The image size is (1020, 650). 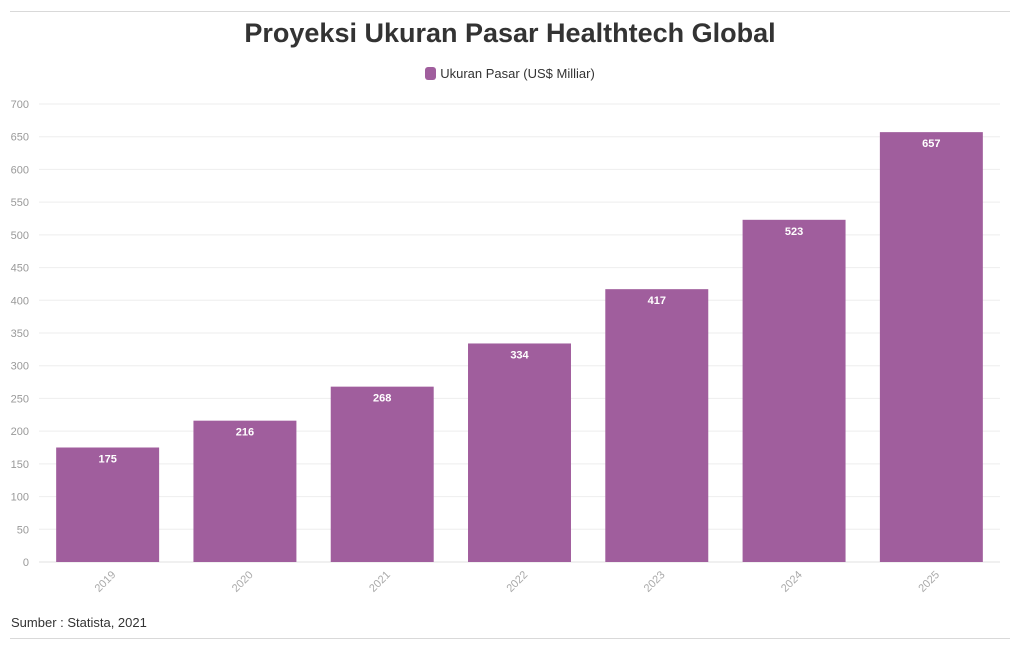 I want to click on legend: Ukuran Pasar (US$ Milliar), so click(x=510, y=73).